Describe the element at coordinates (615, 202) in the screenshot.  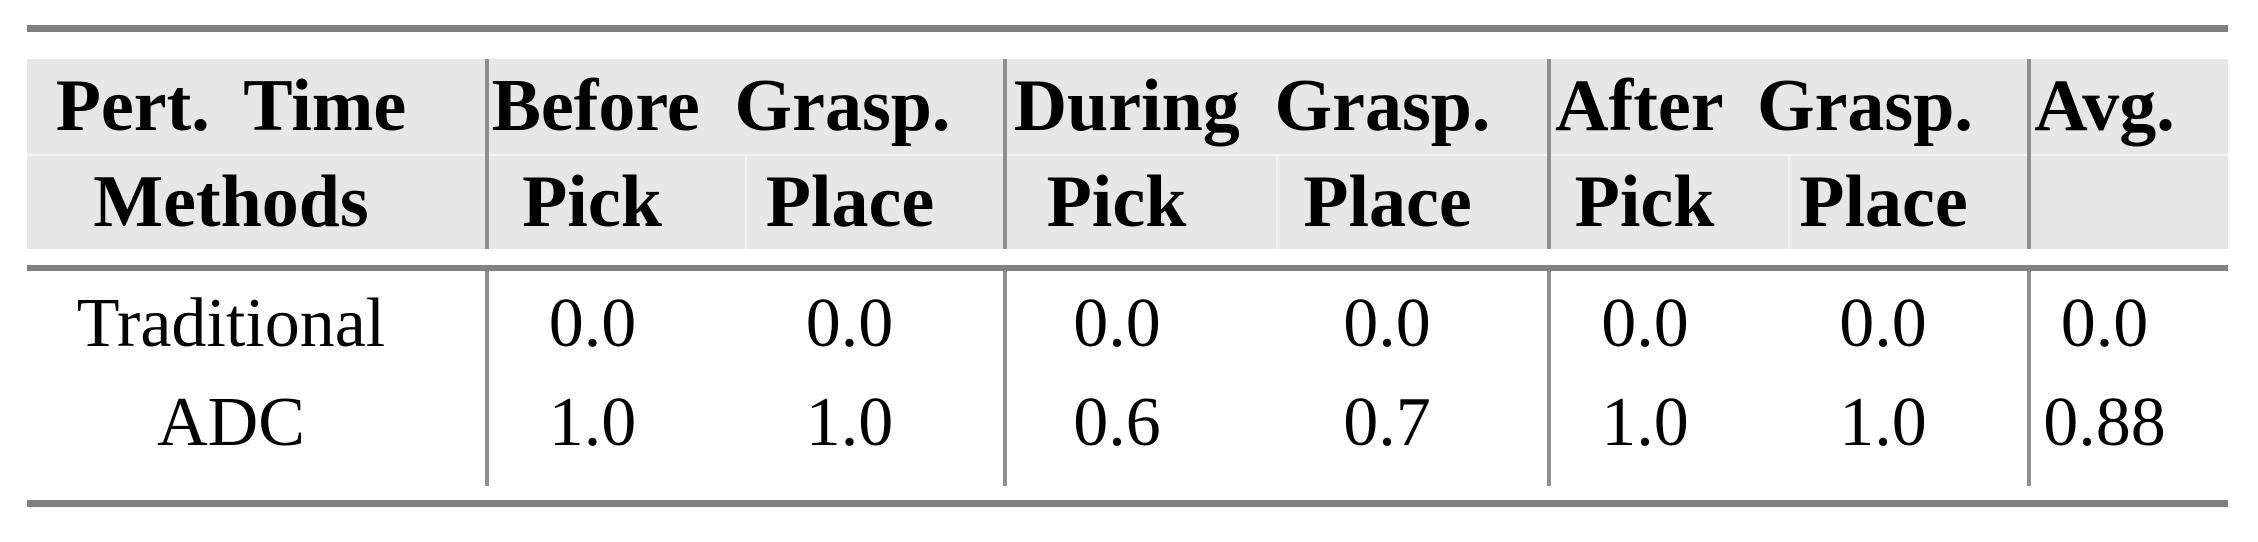
I see `header-before-pick: Pick` at that location.